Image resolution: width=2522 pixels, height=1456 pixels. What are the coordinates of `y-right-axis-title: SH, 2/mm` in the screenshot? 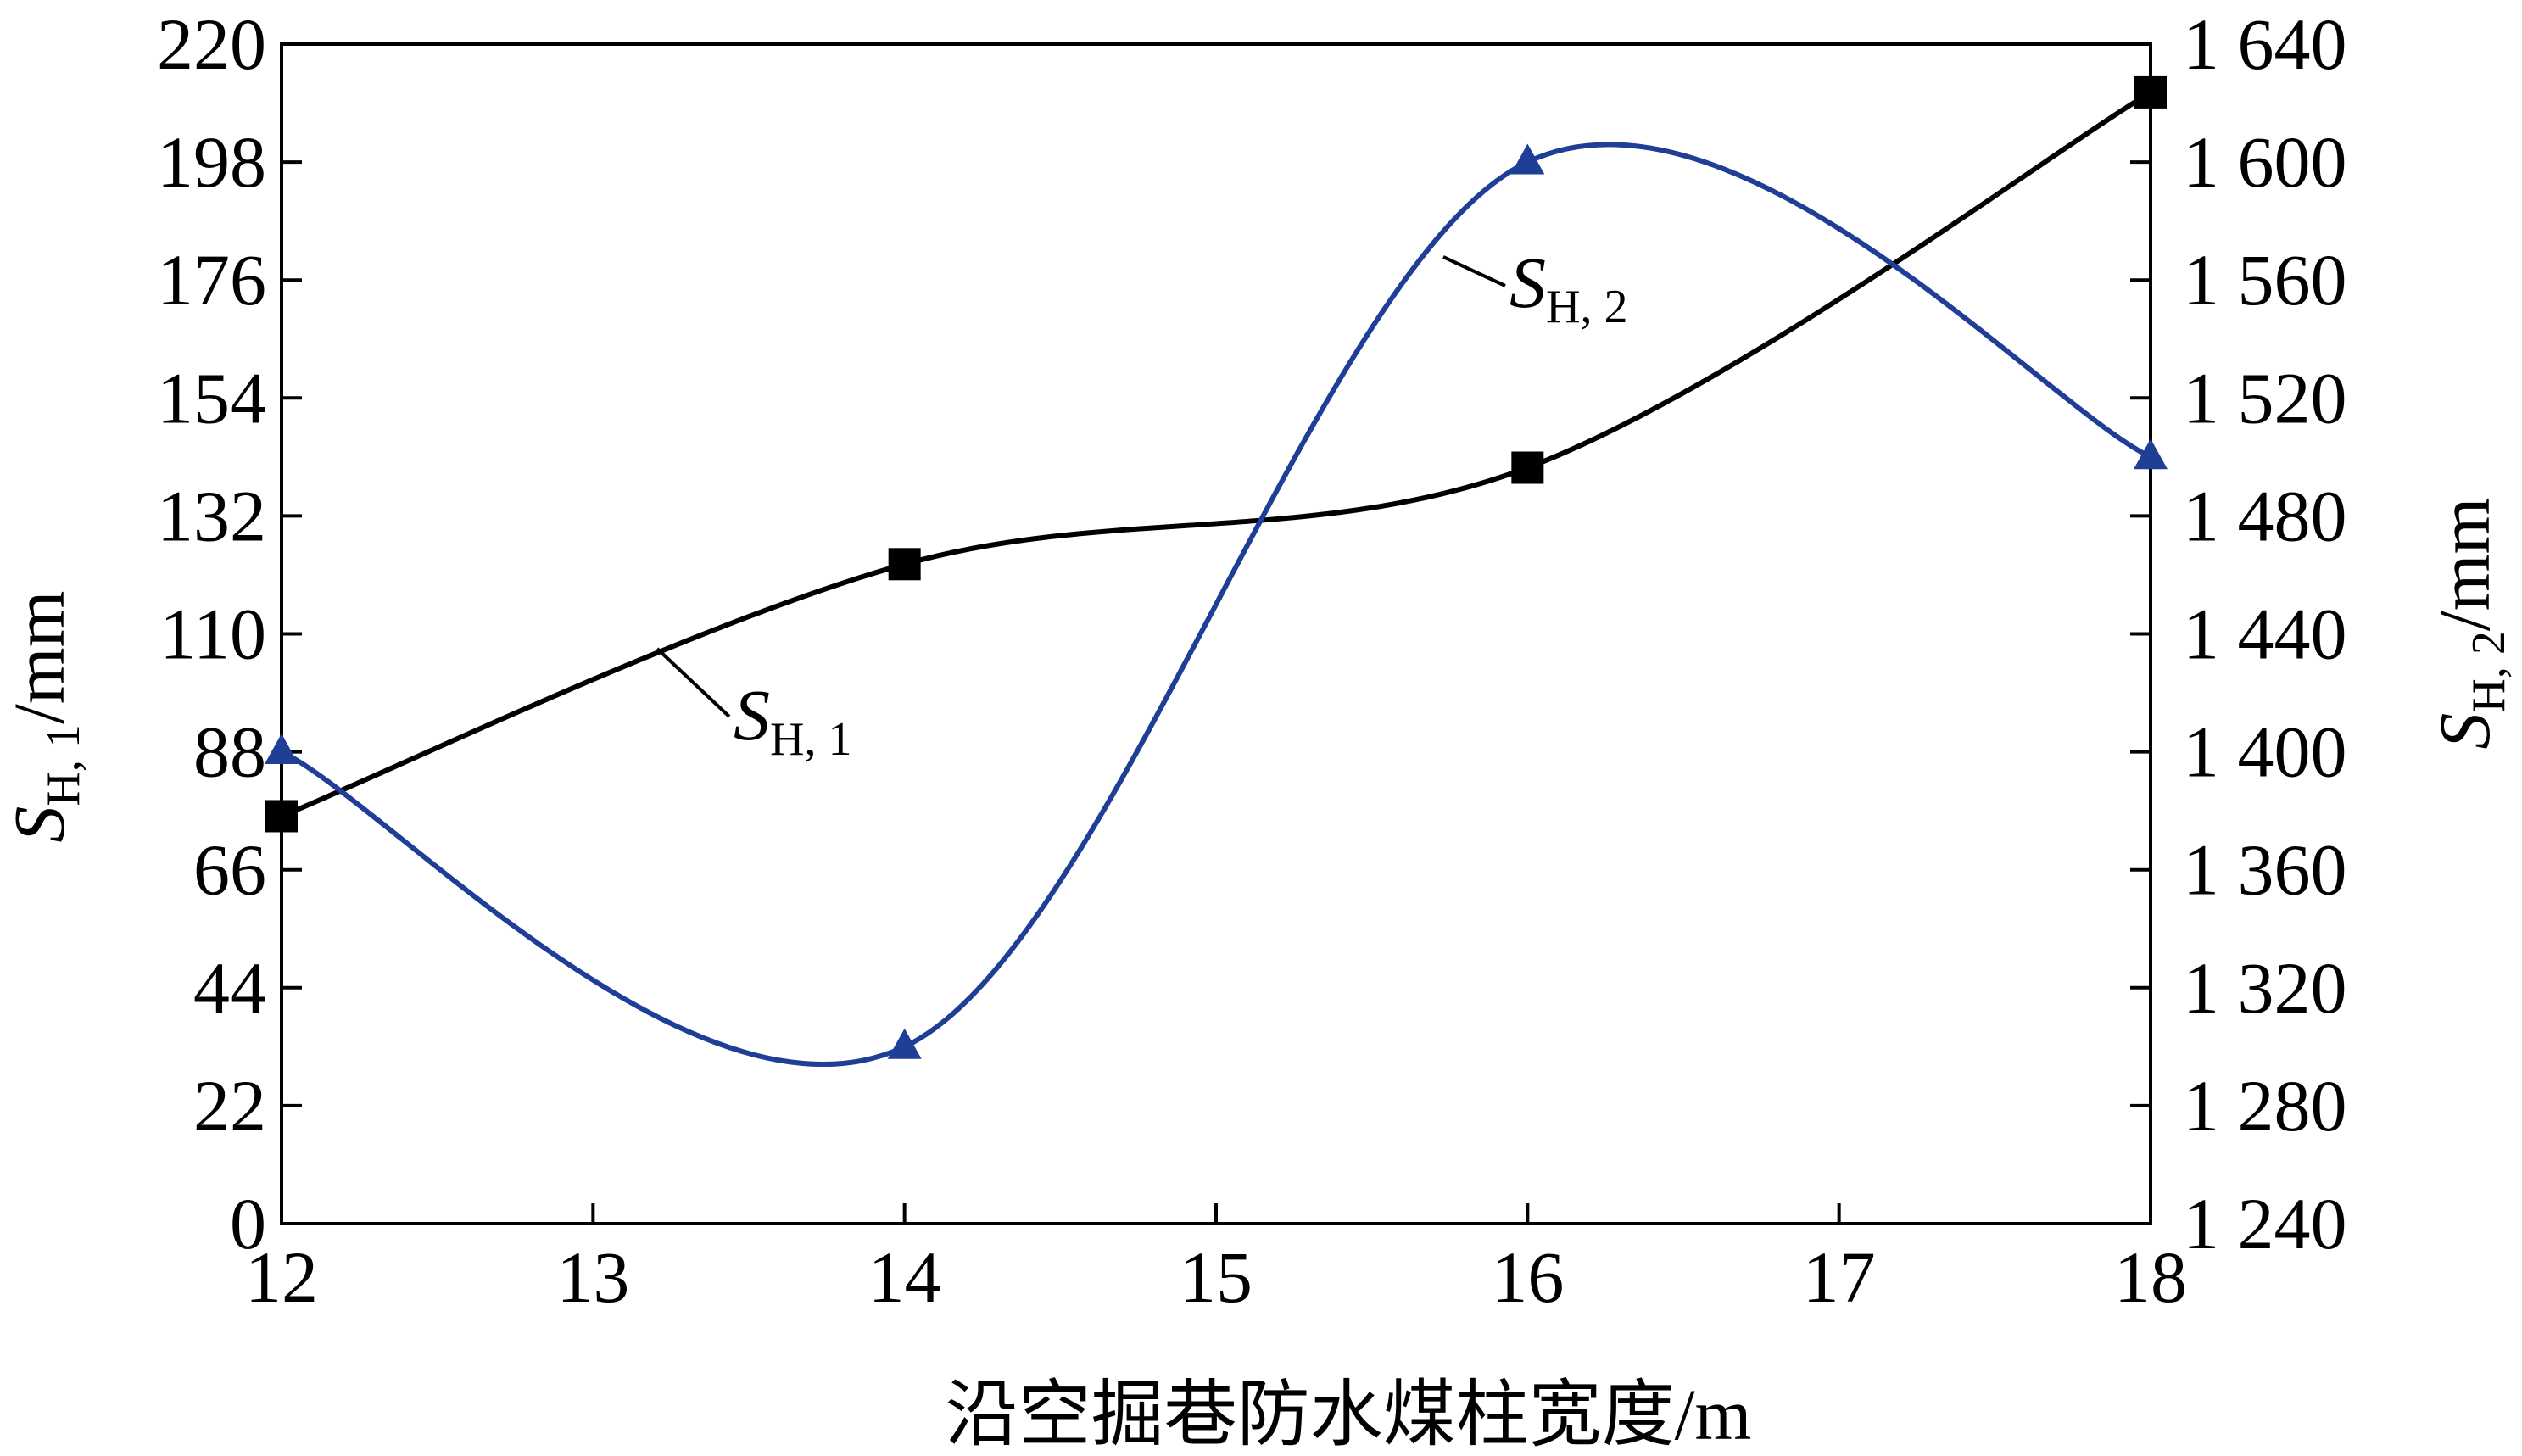 It's located at (2469, 623).